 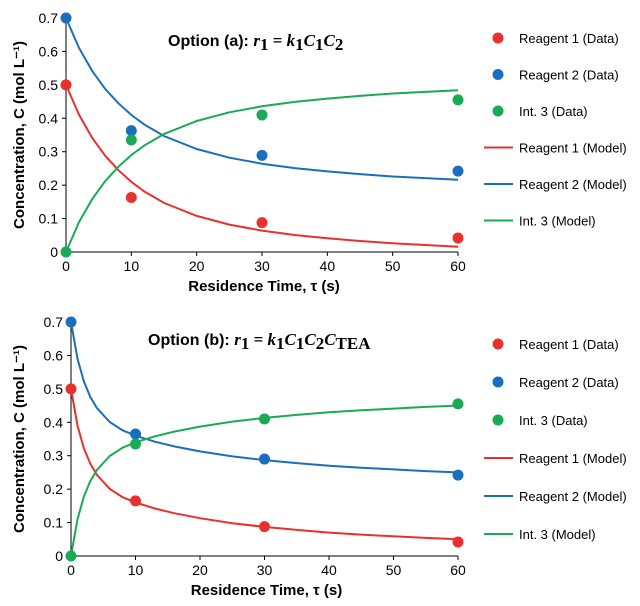 I want to click on equation-part: k, so click(x=291, y=40).